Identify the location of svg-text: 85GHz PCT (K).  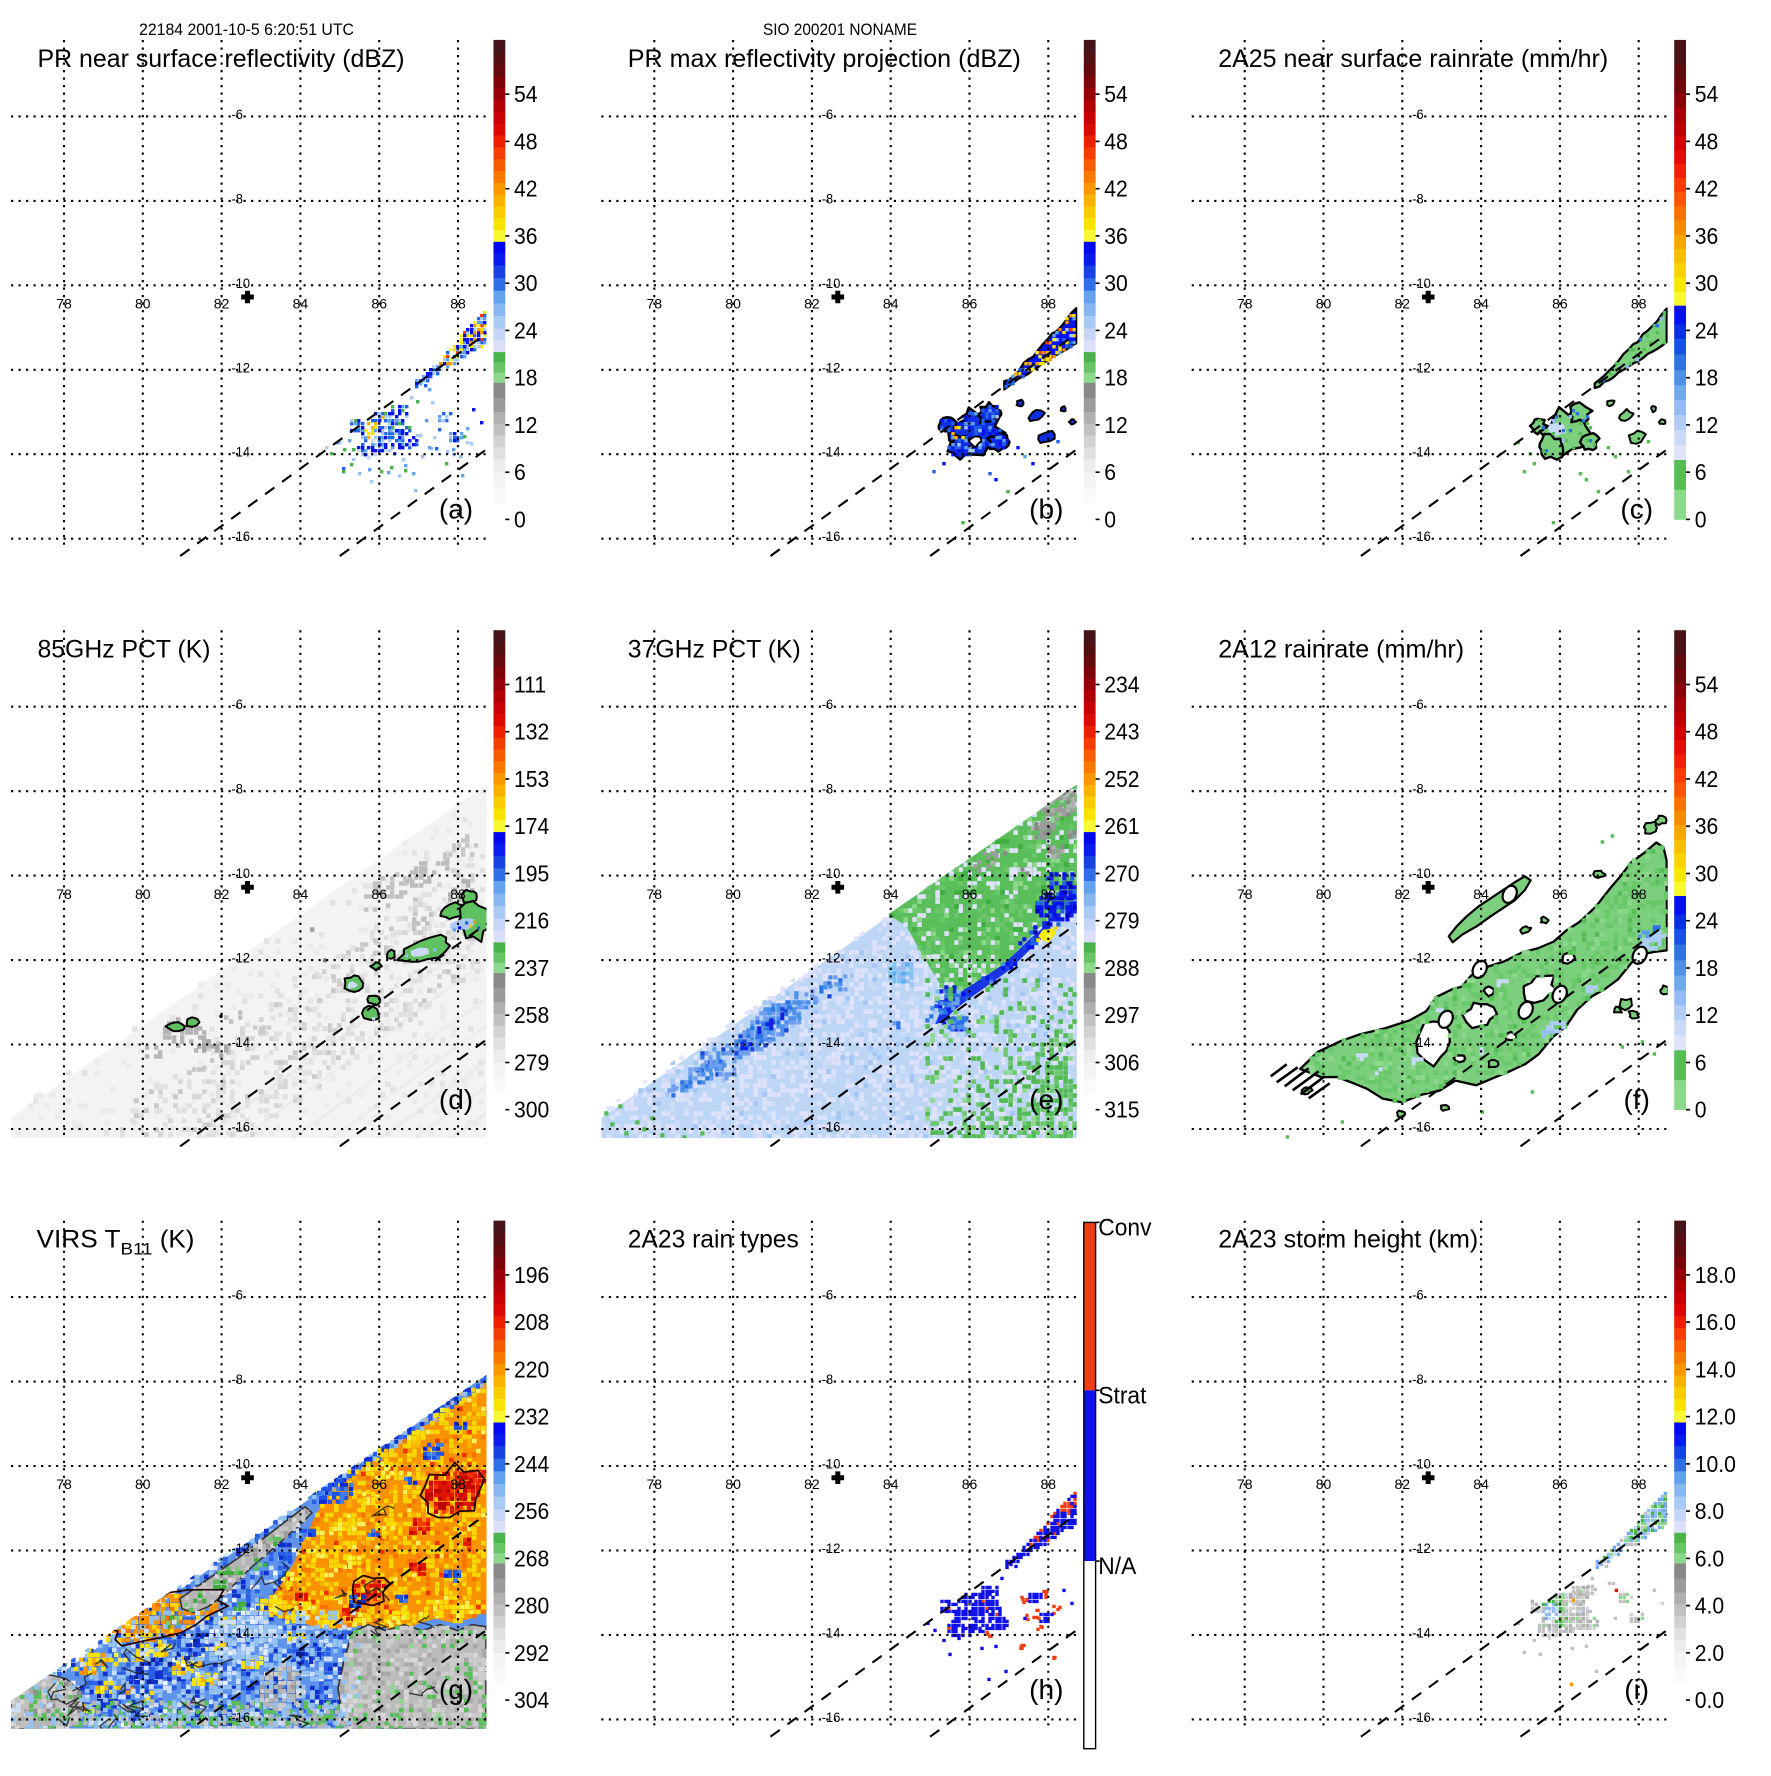
(124, 649).